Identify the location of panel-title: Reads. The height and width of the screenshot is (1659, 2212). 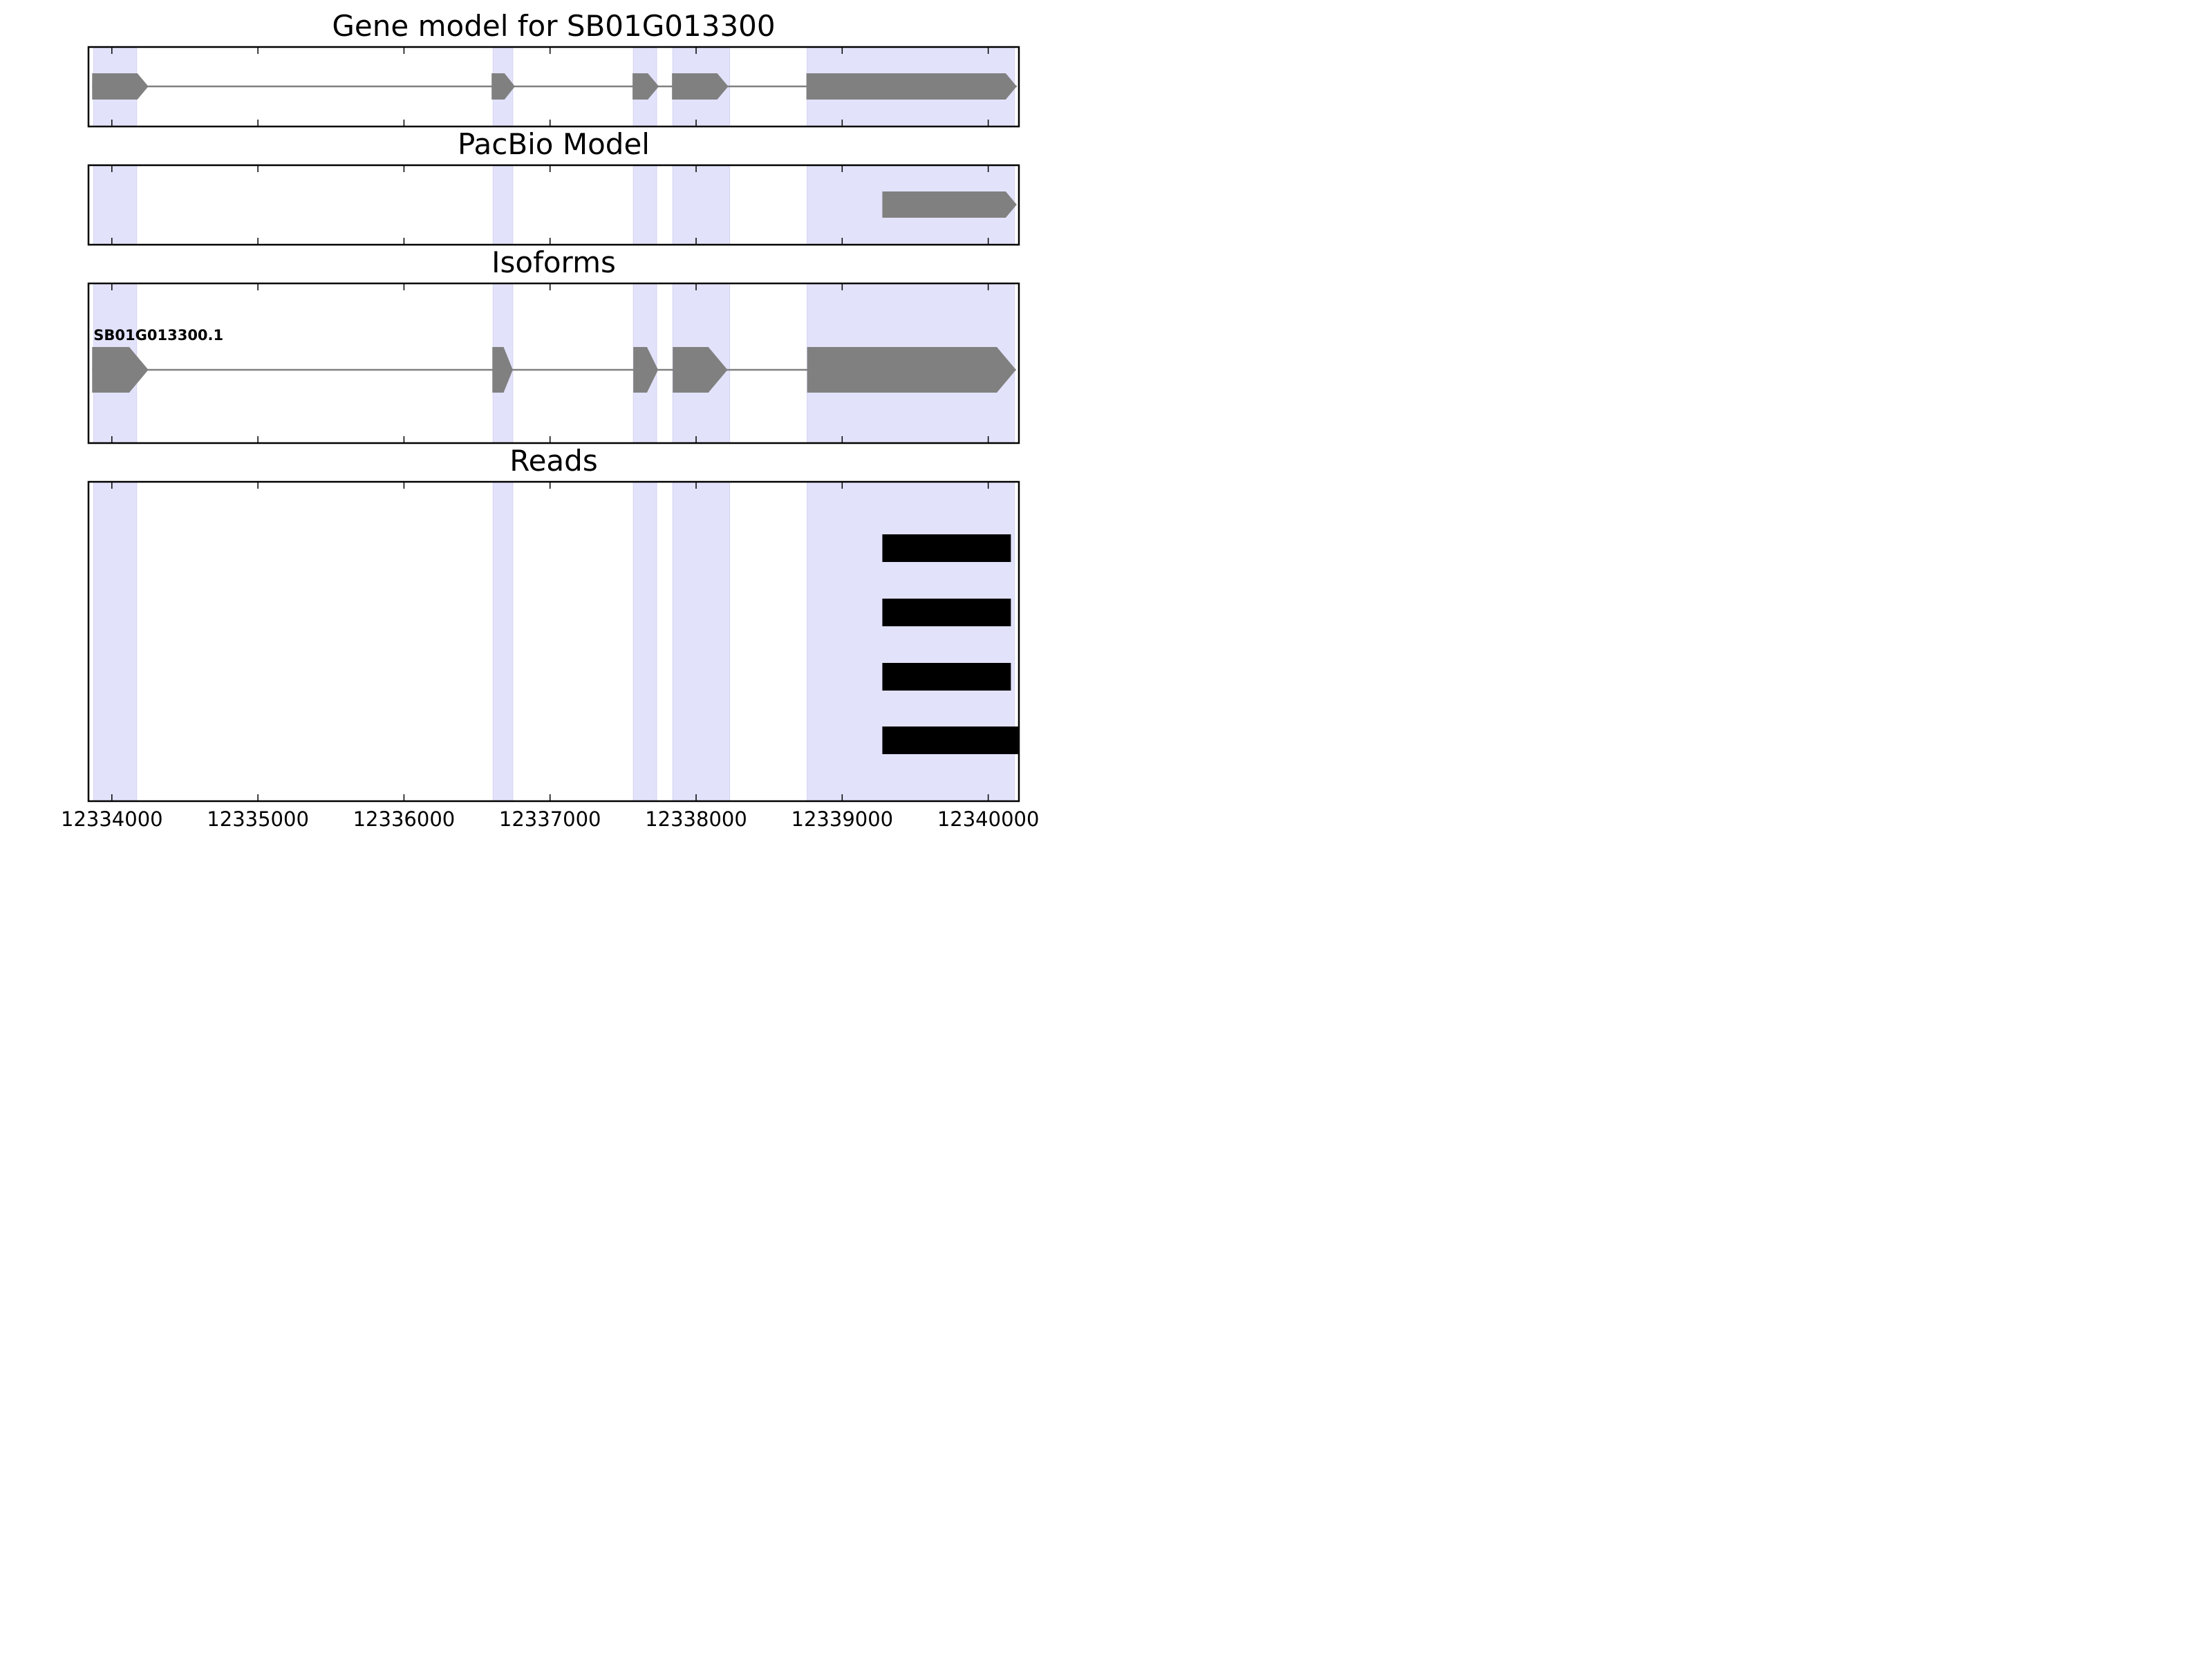
(553, 461).